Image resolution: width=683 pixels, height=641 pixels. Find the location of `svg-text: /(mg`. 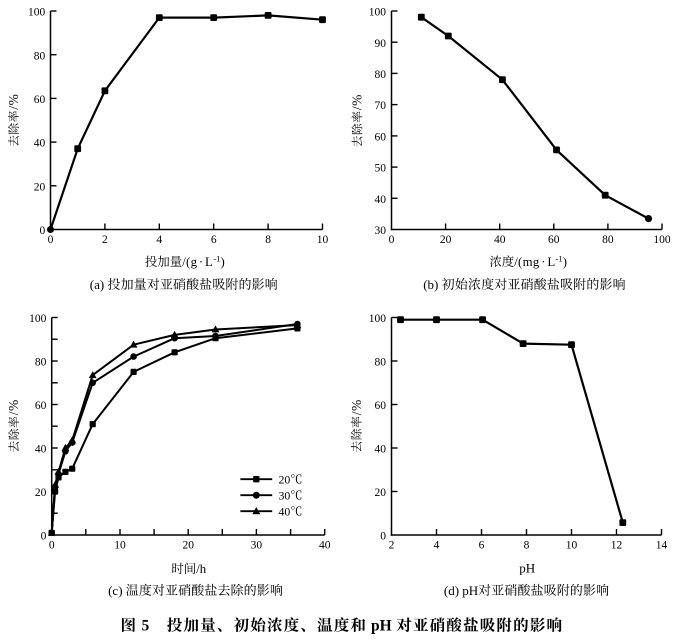

svg-text: /(mg is located at coordinates (527, 262).